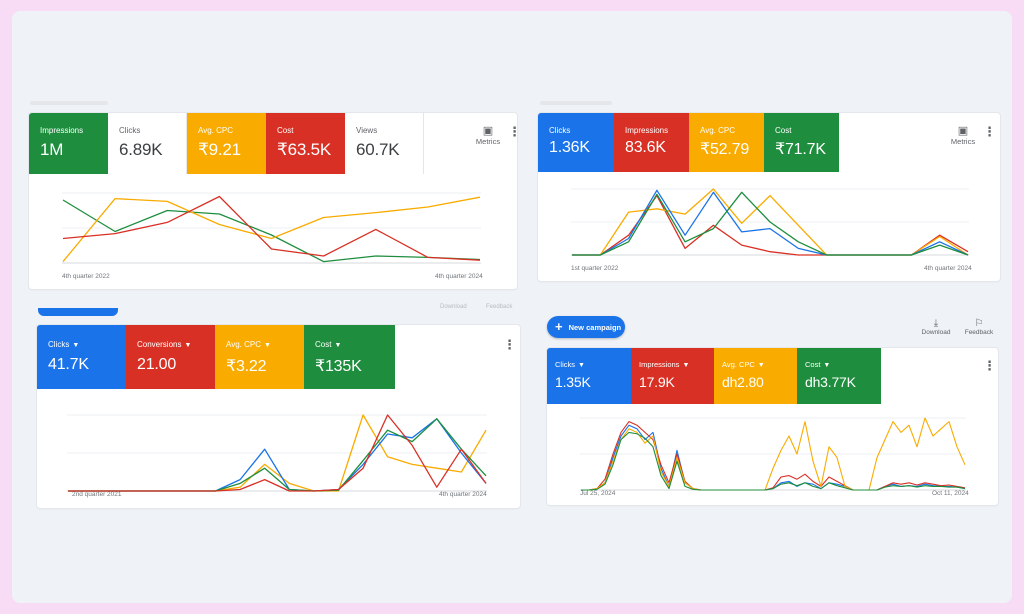 The width and height of the screenshot is (1024, 614). I want to click on x-axis-end-label: Oct 11, 2024, so click(950, 493).